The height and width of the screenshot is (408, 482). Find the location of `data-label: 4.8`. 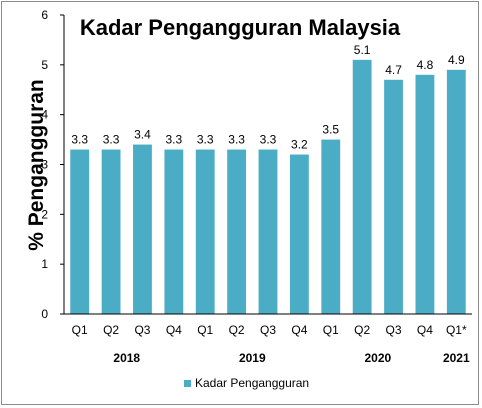

data-label: 4.8 is located at coordinates (425, 65).